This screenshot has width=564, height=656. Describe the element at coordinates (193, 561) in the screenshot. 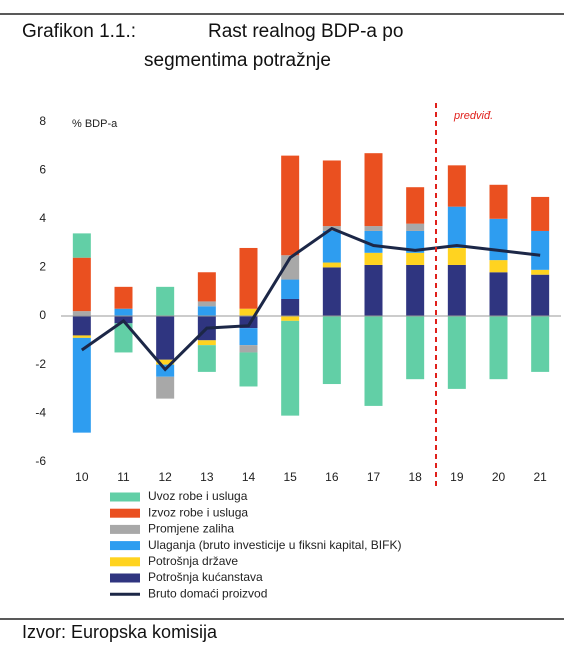

I see `legend-label: Potrošnja države` at that location.